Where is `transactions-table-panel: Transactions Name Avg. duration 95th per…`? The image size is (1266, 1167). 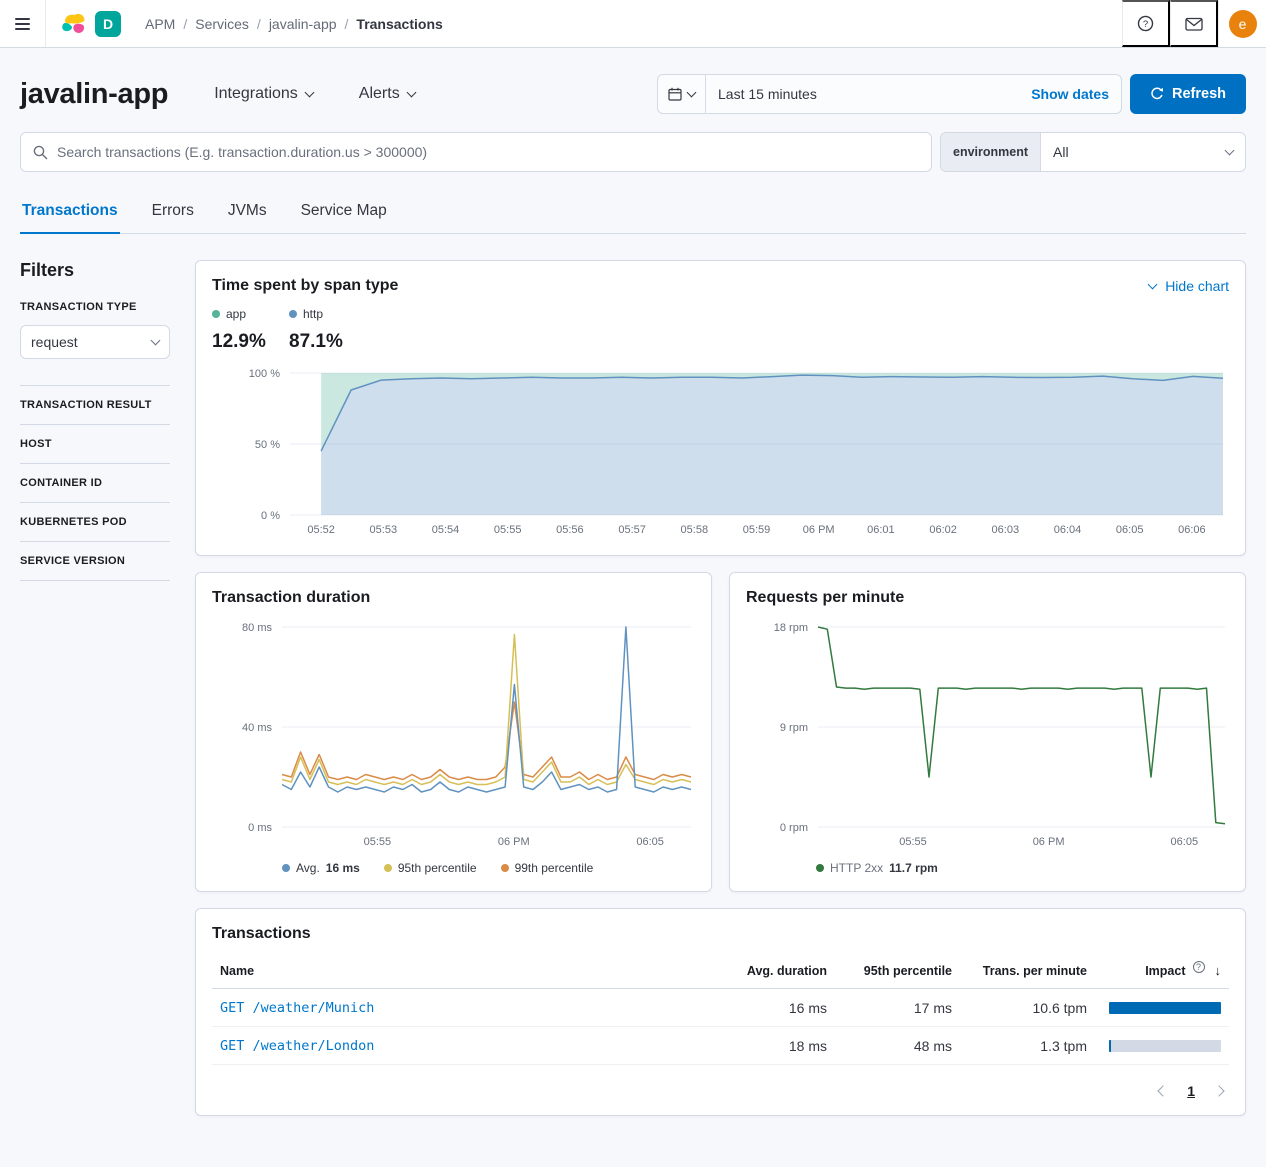
transactions-table-panel: Transactions Name Avg. duration 95th per… is located at coordinates (720, 1012).